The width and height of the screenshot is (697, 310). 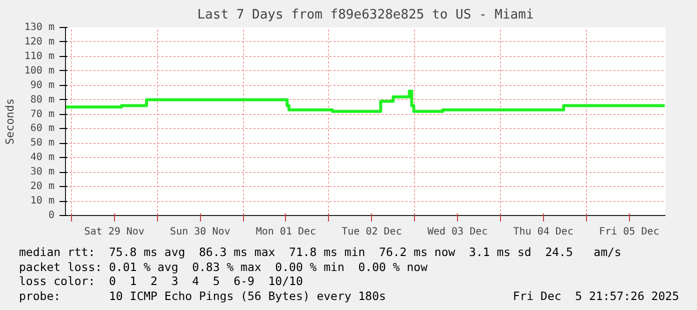 What do you see at coordinates (202, 295) in the screenshot?
I see `text: probe: 10 ICMP Echo Pings (56 Bytes) every 180s` at bounding box center [202, 295].